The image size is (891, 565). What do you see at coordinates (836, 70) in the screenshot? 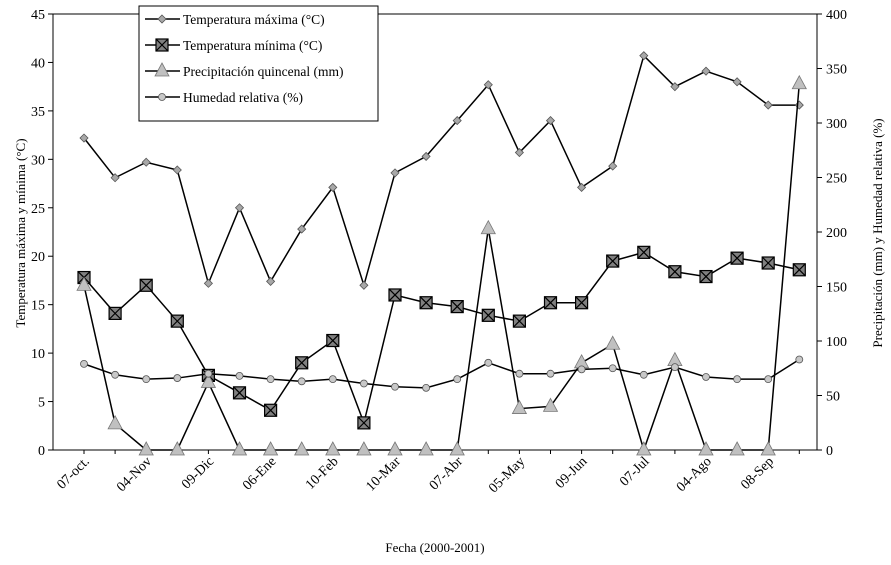
I see `y-right-tick-label: 350` at bounding box center [836, 70].